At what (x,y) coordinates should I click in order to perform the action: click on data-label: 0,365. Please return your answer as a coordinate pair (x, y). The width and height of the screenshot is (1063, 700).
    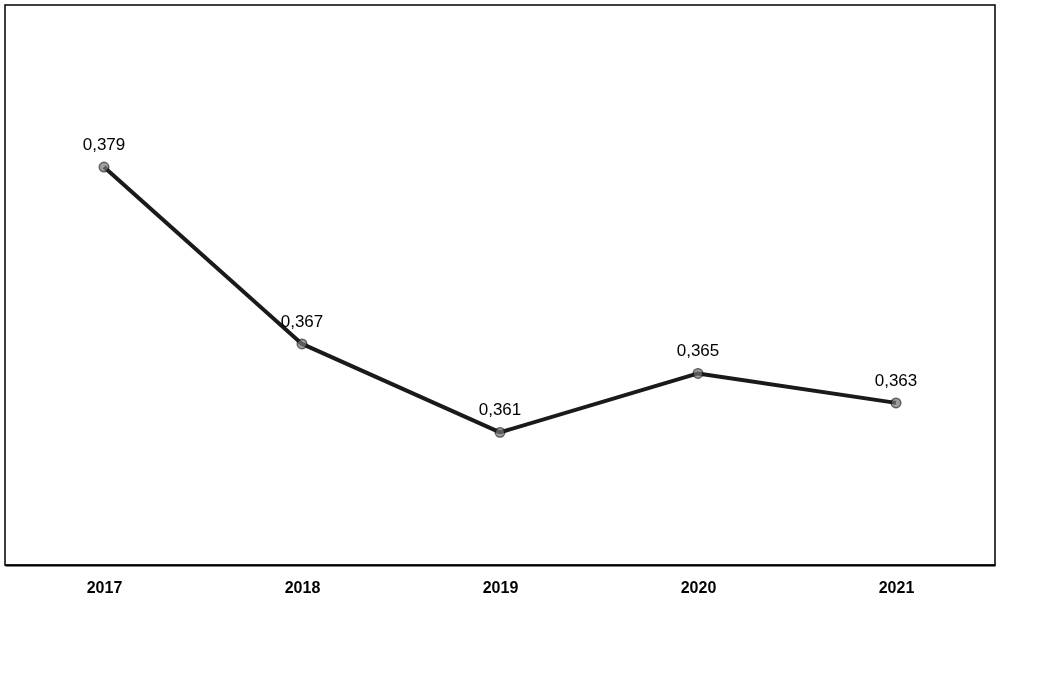
    Looking at the image, I should click on (698, 351).